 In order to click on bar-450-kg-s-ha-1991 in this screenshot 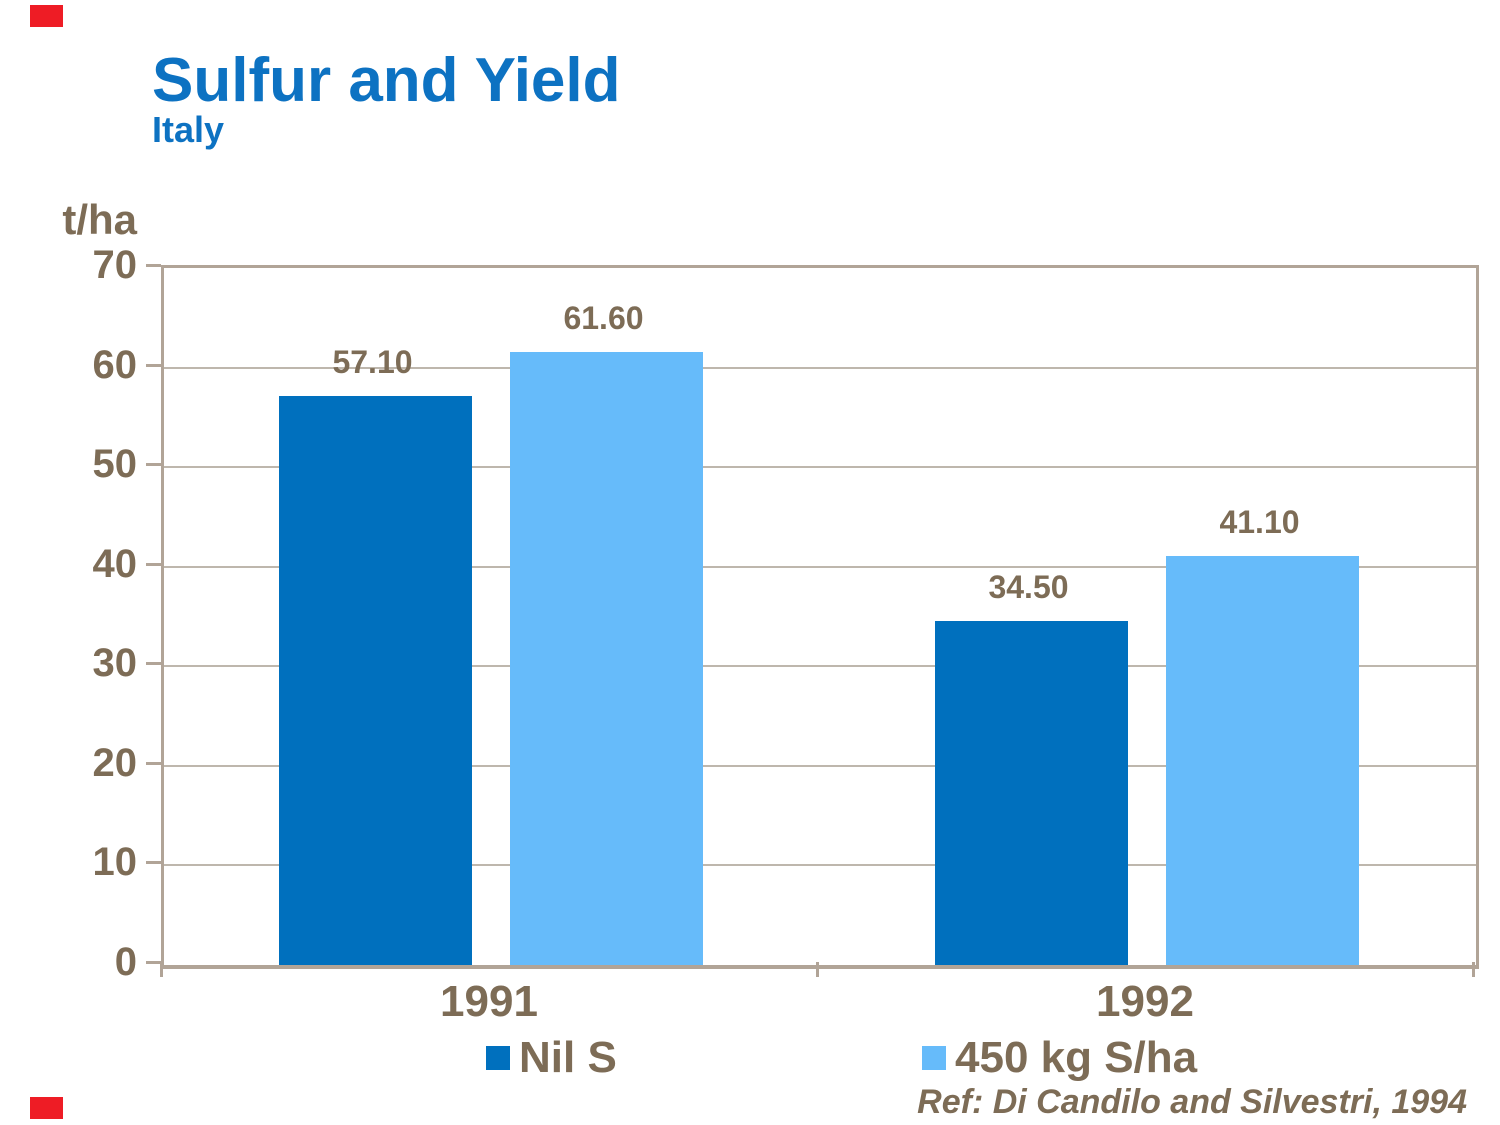, I will do `click(606, 658)`.